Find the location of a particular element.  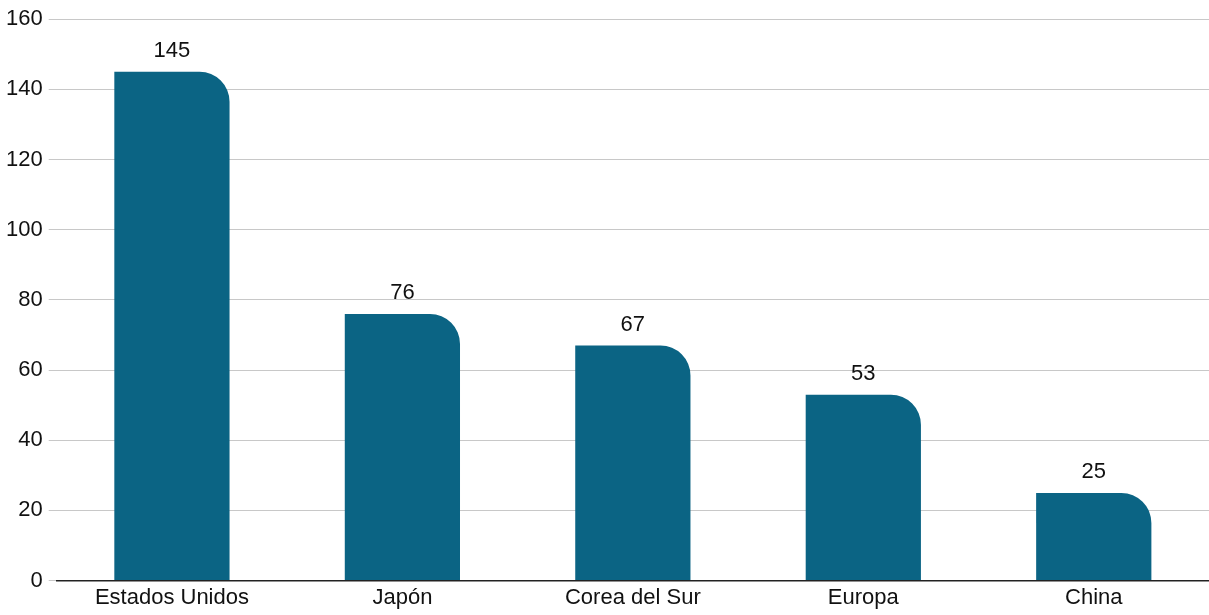

y-tick-label: 0 is located at coordinates (36, 579).